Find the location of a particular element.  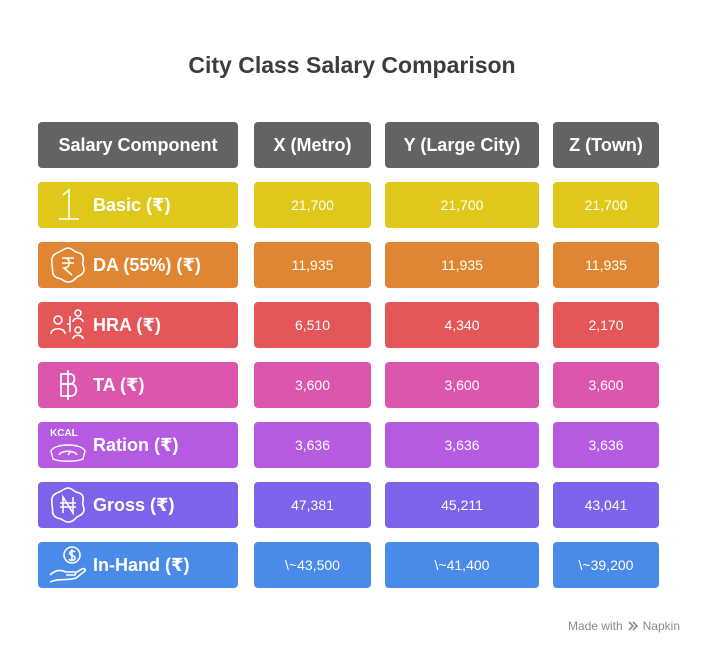

row-label-text: Ration (₹) is located at coordinates (136, 444).